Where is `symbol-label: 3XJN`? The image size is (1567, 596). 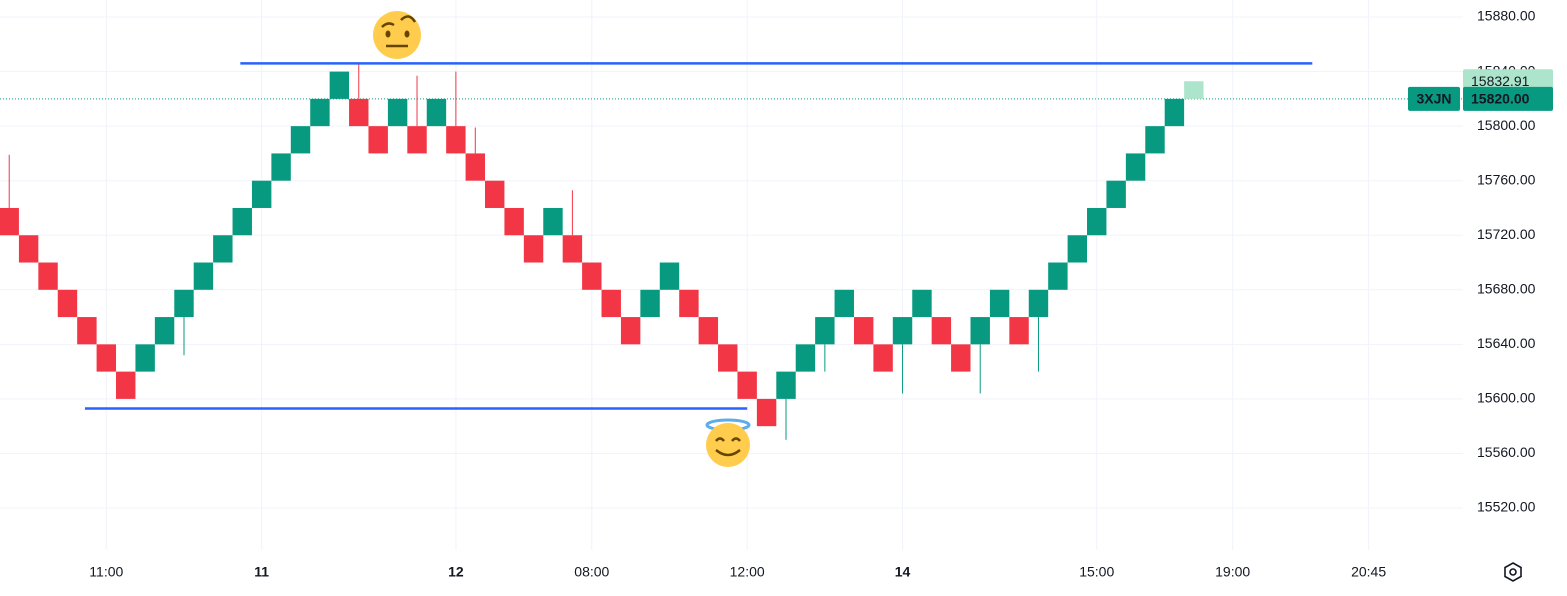 symbol-label: 3XJN is located at coordinates (1433, 99).